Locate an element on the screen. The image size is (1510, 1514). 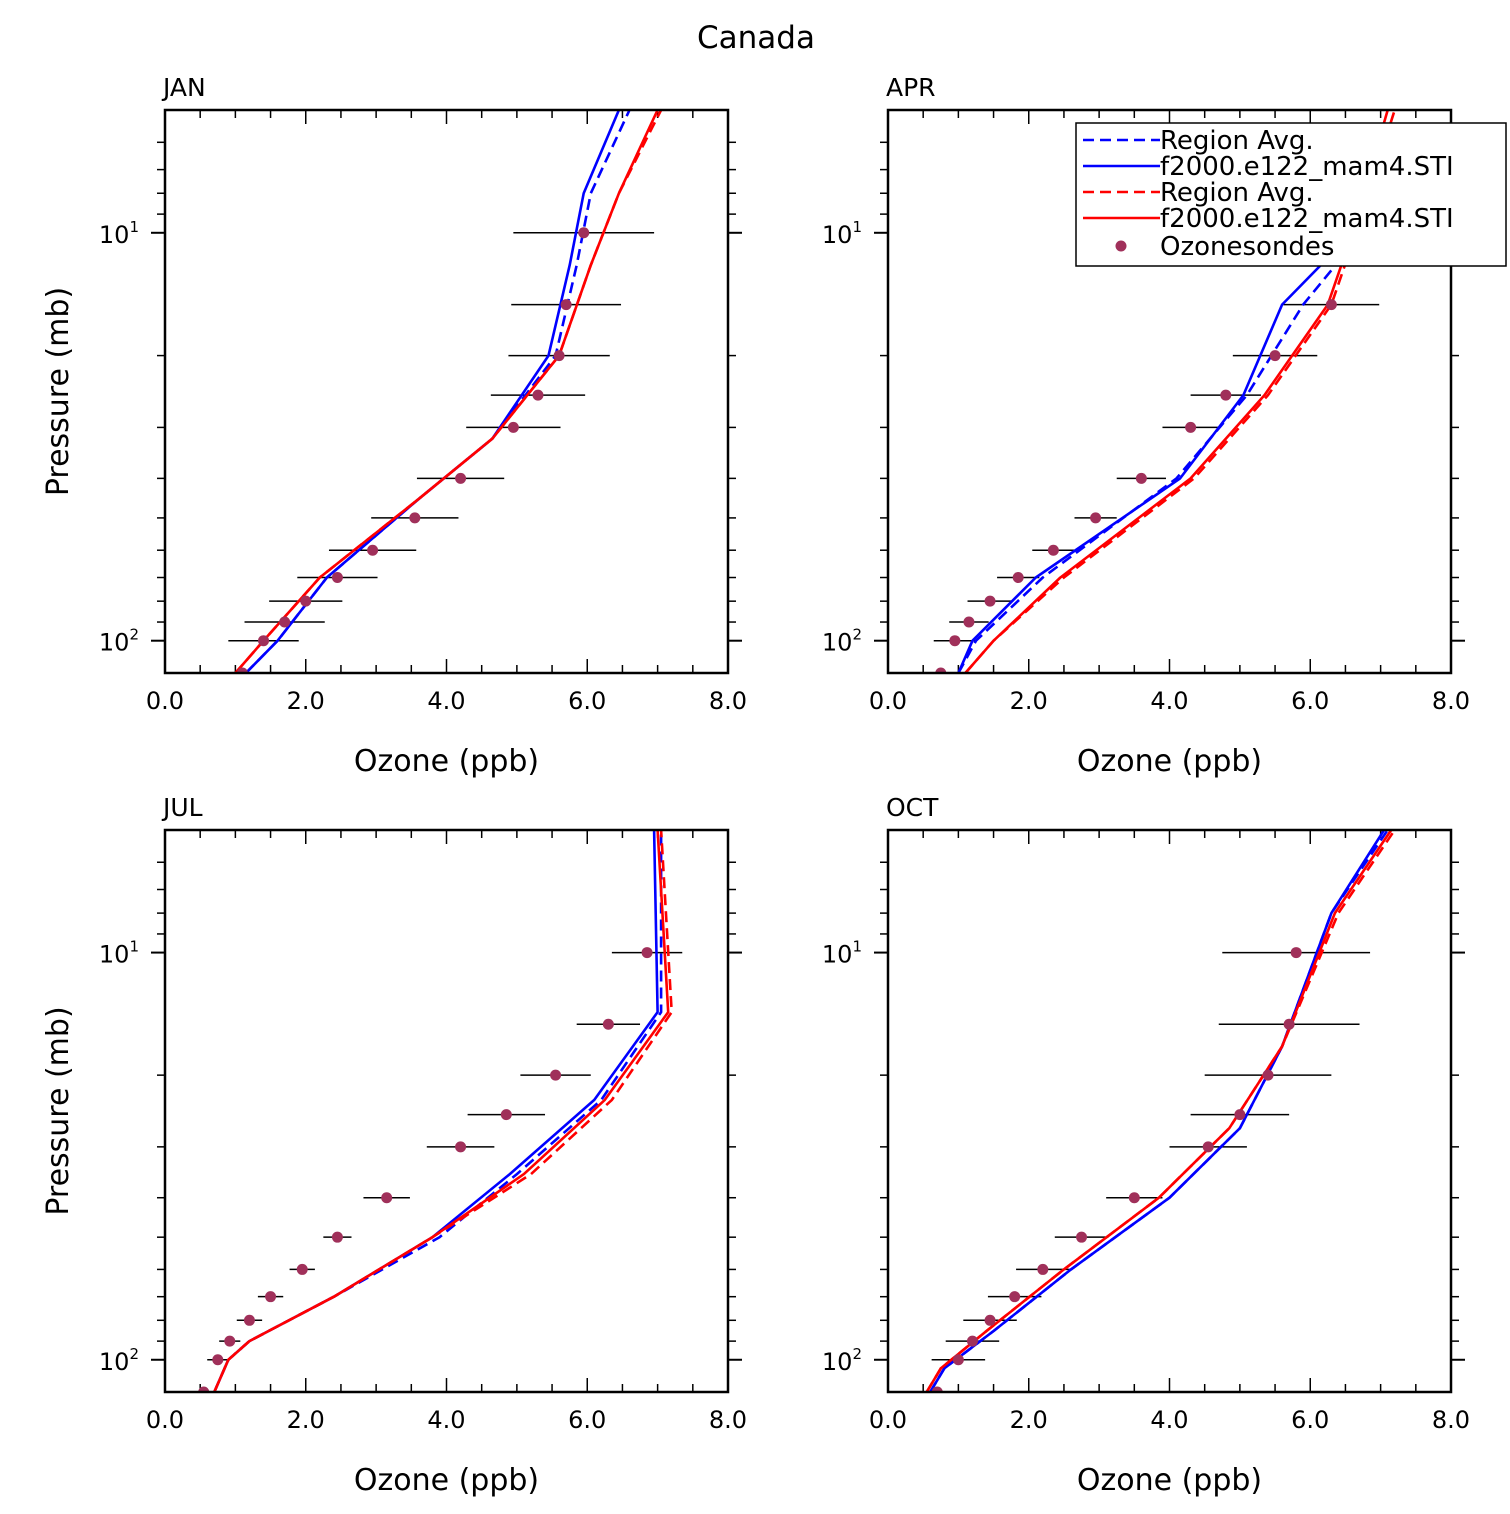
panel-title: JUL is located at coordinates (182, 807).